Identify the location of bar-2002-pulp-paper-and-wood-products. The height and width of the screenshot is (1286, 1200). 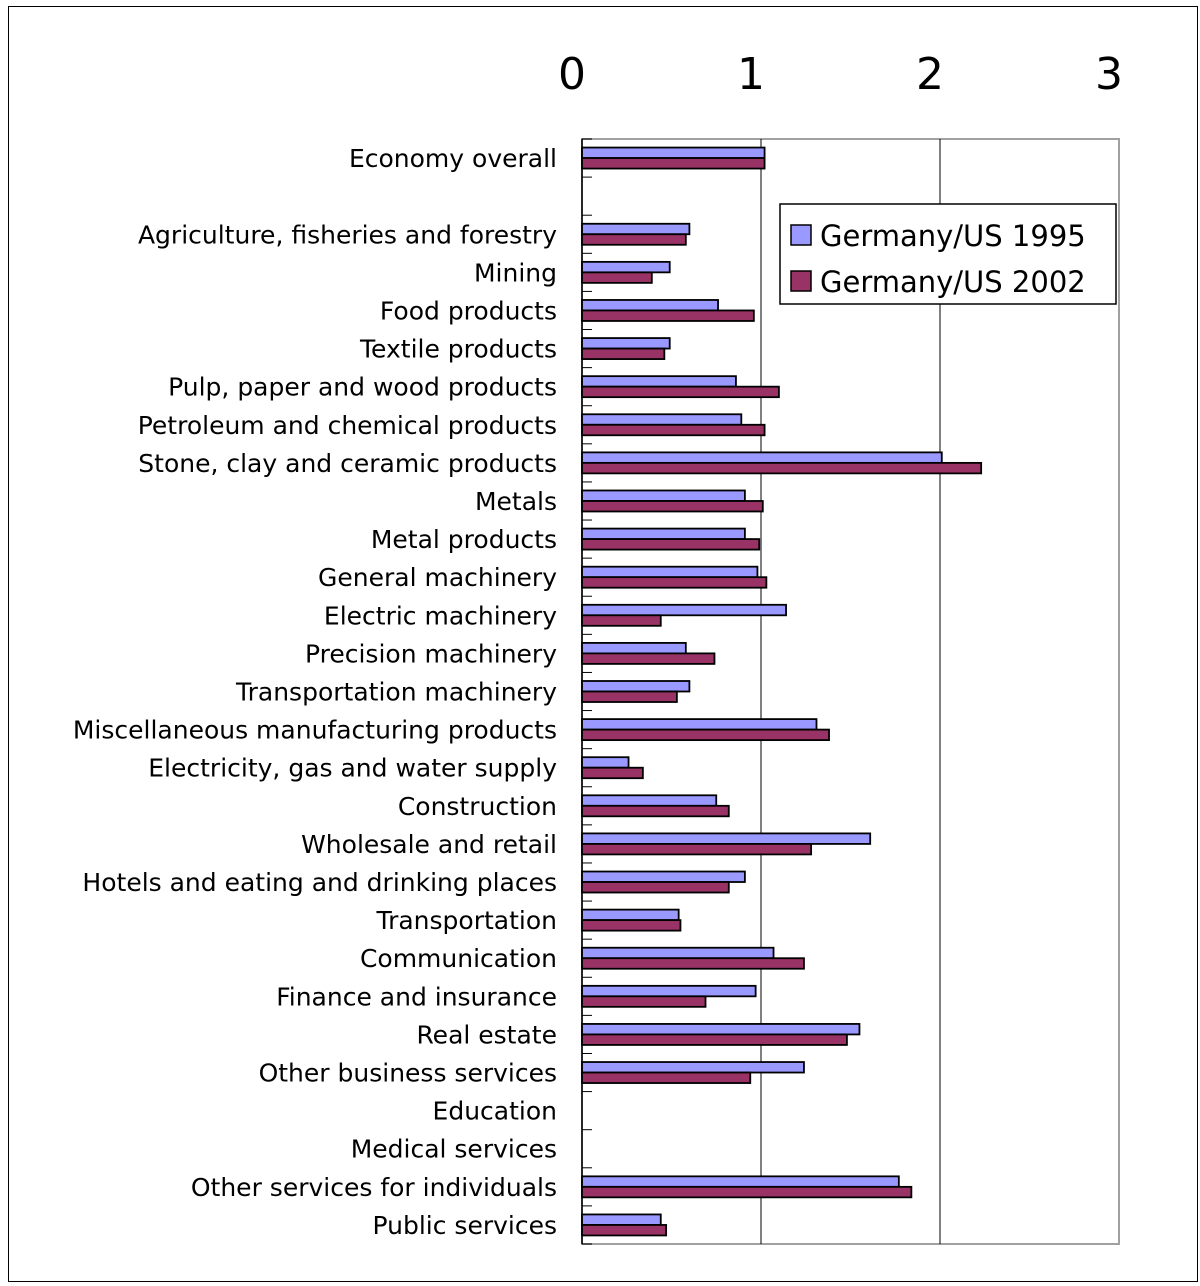
(680, 392).